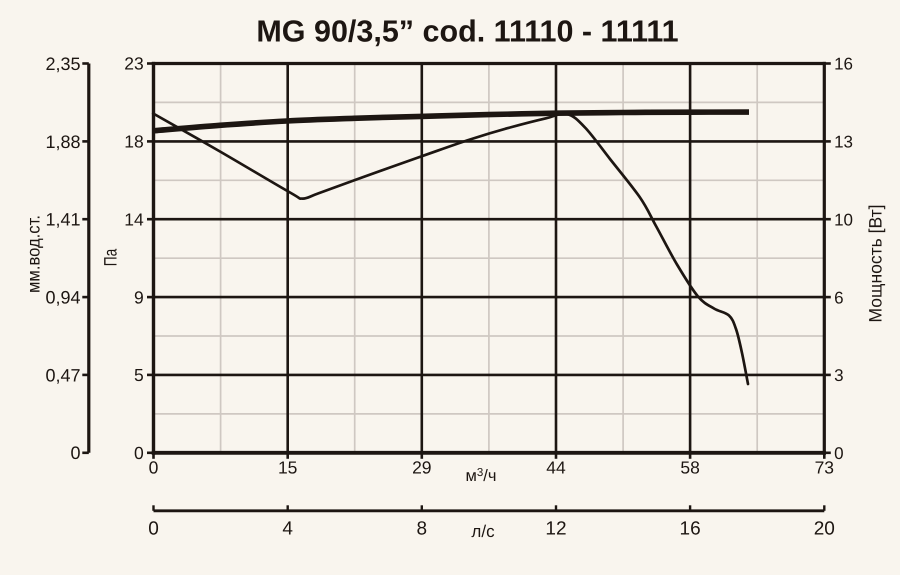  Describe the element at coordinates (824, 529) in the screenshot. I see `svg-text: 20` at that location.